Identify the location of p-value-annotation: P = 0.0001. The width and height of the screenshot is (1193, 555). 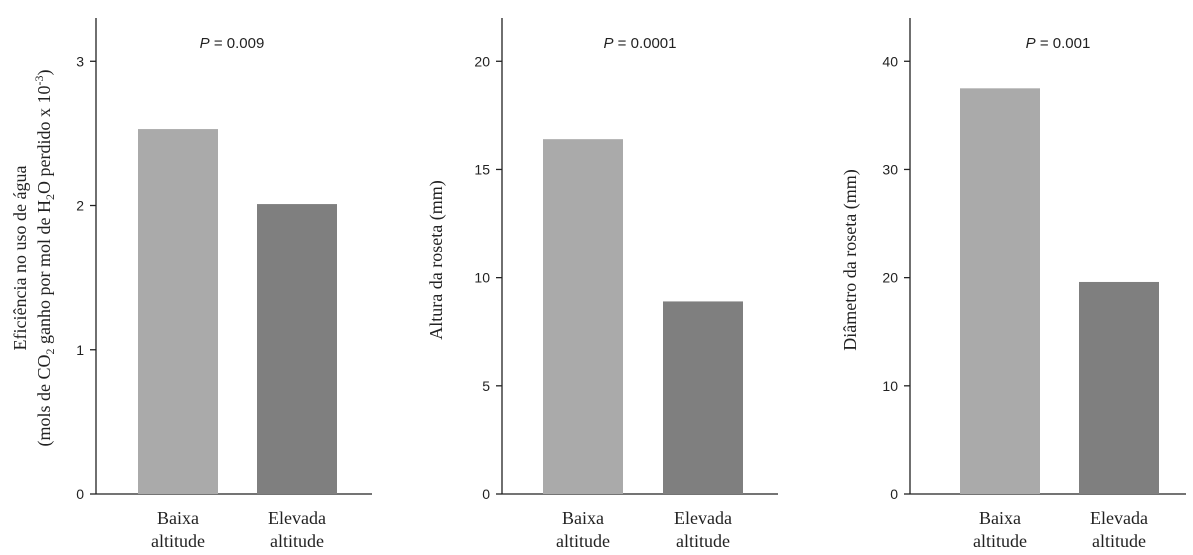
(640, 43).